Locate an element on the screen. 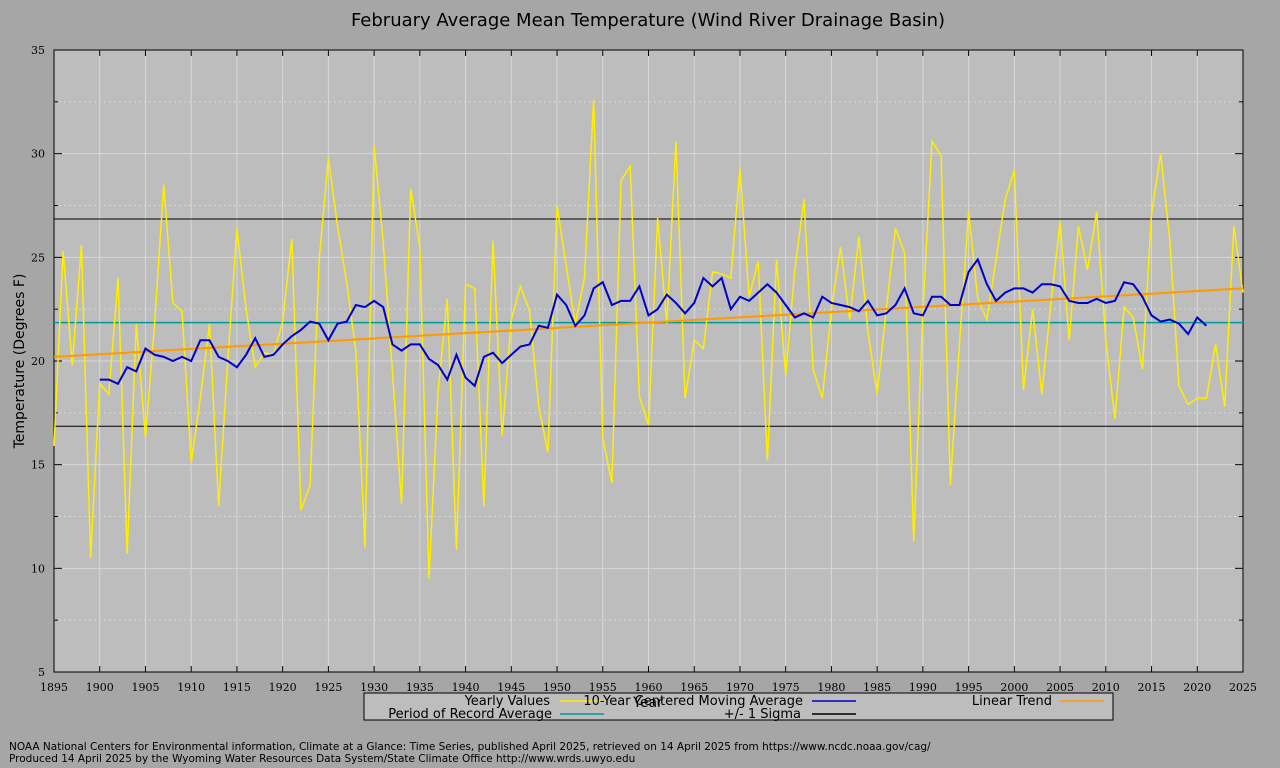 This screenshot has width=1280, height=768. y-tick-label: 30 is located at coordinates (38, 154).